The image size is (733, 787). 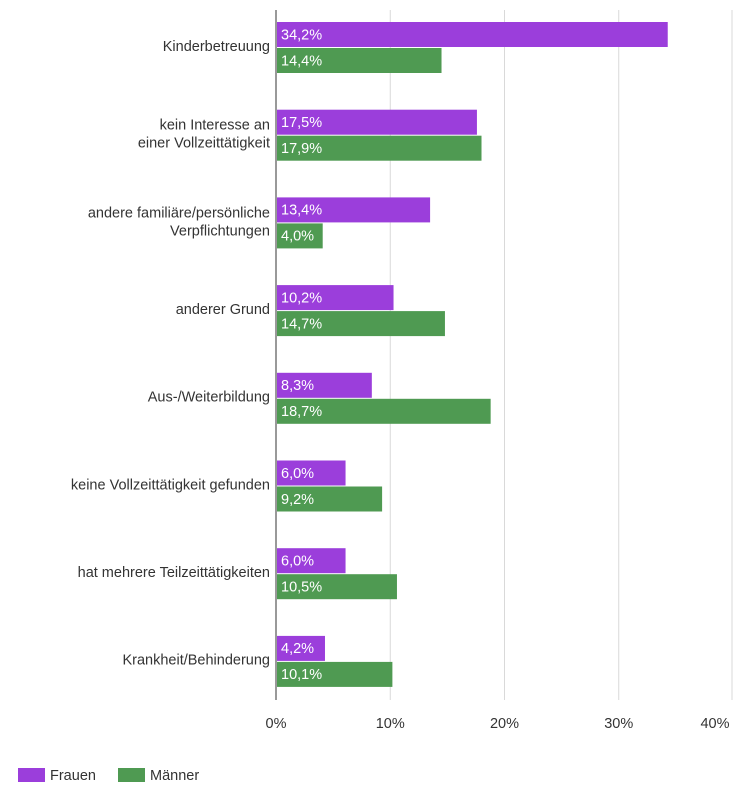 I want to click on value-label: 10,2%, so click(x=301, y=298).